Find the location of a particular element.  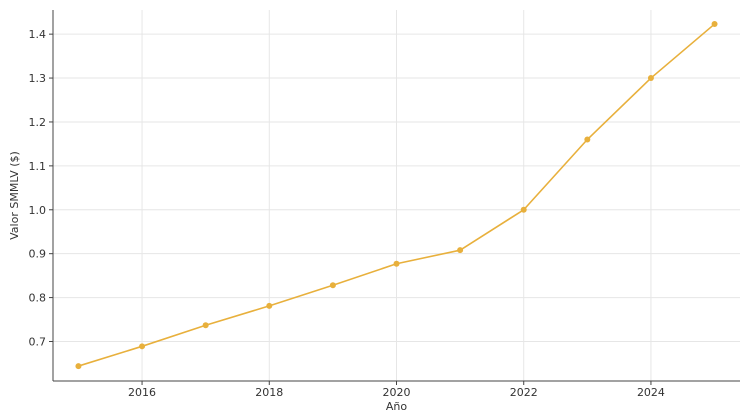

y-ticks: 0.7 0.8 0.9 1.0 1.1 1.2 1.3 1.4 is located at coordinates (41, 188).